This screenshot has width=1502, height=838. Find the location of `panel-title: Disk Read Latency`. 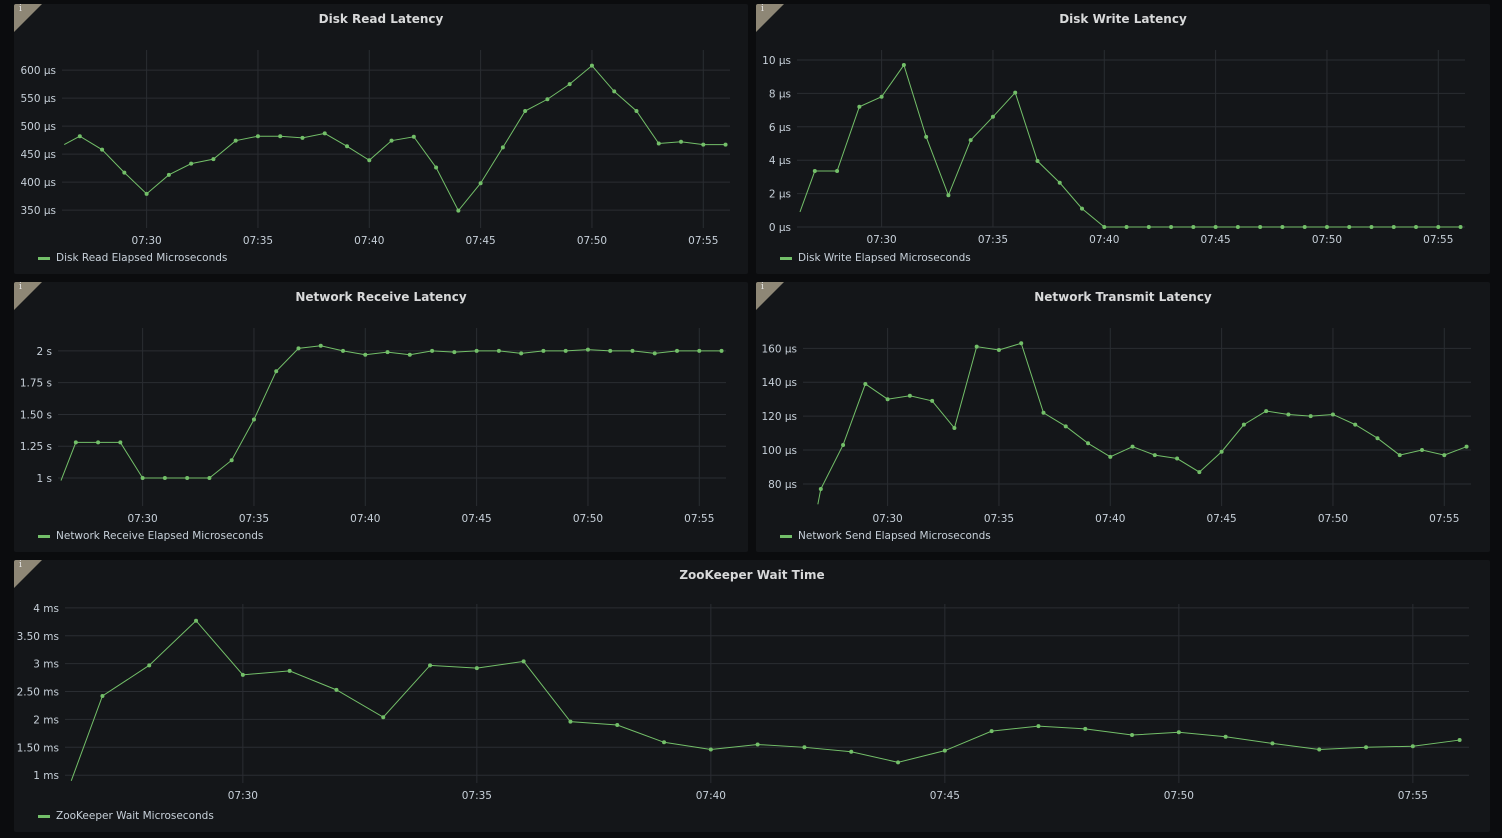

panel-title: Disk Read Latency is located at coordinates (381, 19).